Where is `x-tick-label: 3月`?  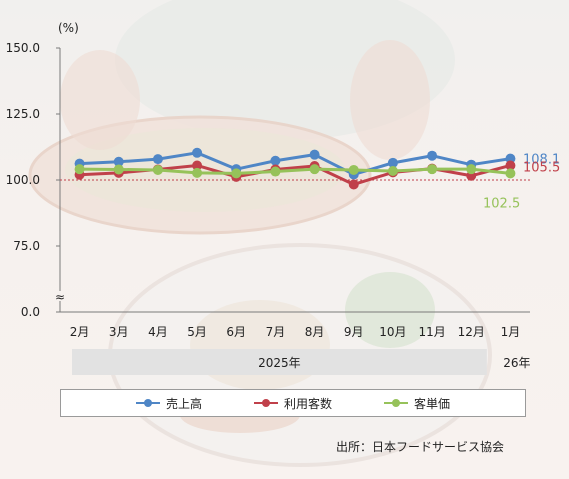
x-tick-label: 3月 is located at coordinates (119, 332).